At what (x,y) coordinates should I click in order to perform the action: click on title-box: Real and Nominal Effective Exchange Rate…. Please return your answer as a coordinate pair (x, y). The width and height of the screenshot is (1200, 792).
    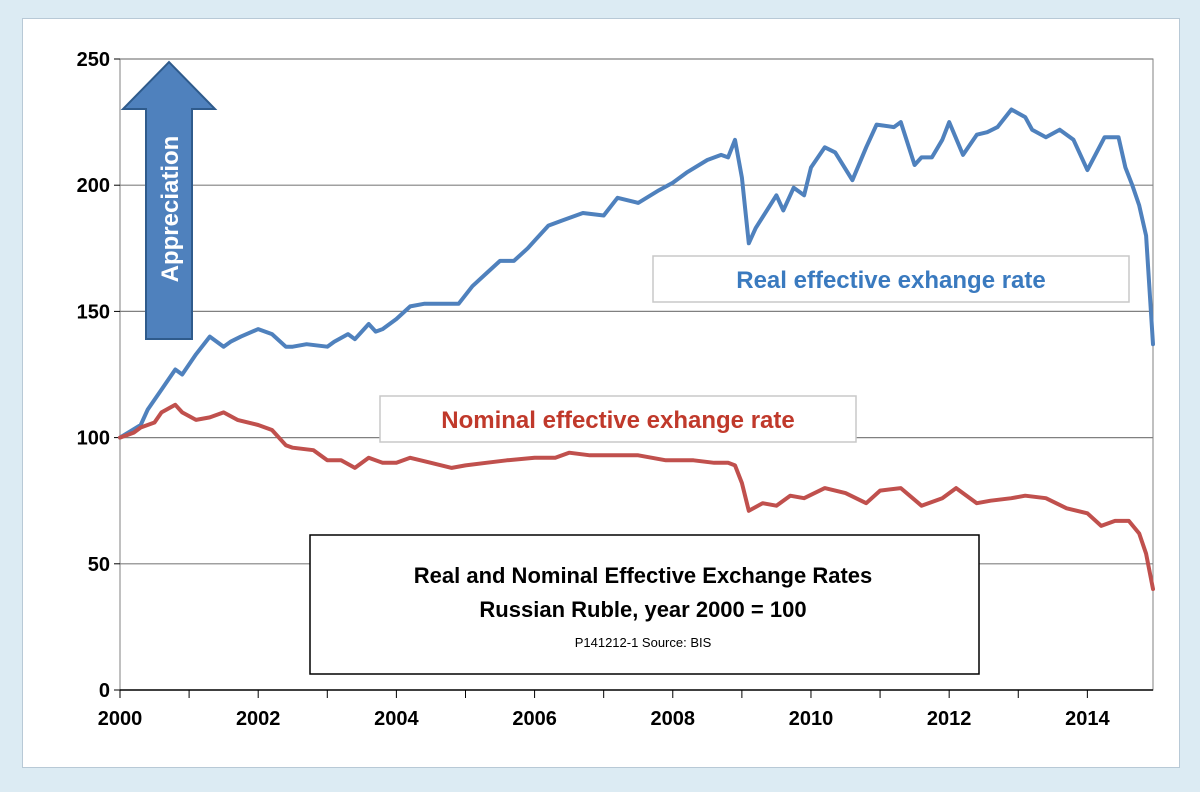
    Looking at the image, I should click on (644, 604).